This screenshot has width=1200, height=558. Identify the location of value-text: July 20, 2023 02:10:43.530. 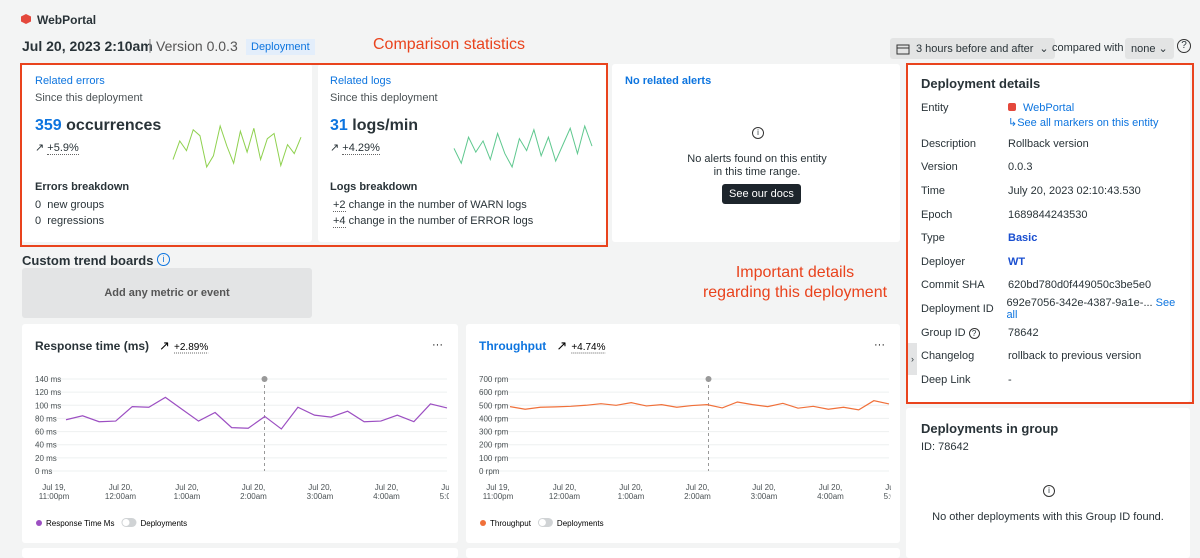
(1074, 190).